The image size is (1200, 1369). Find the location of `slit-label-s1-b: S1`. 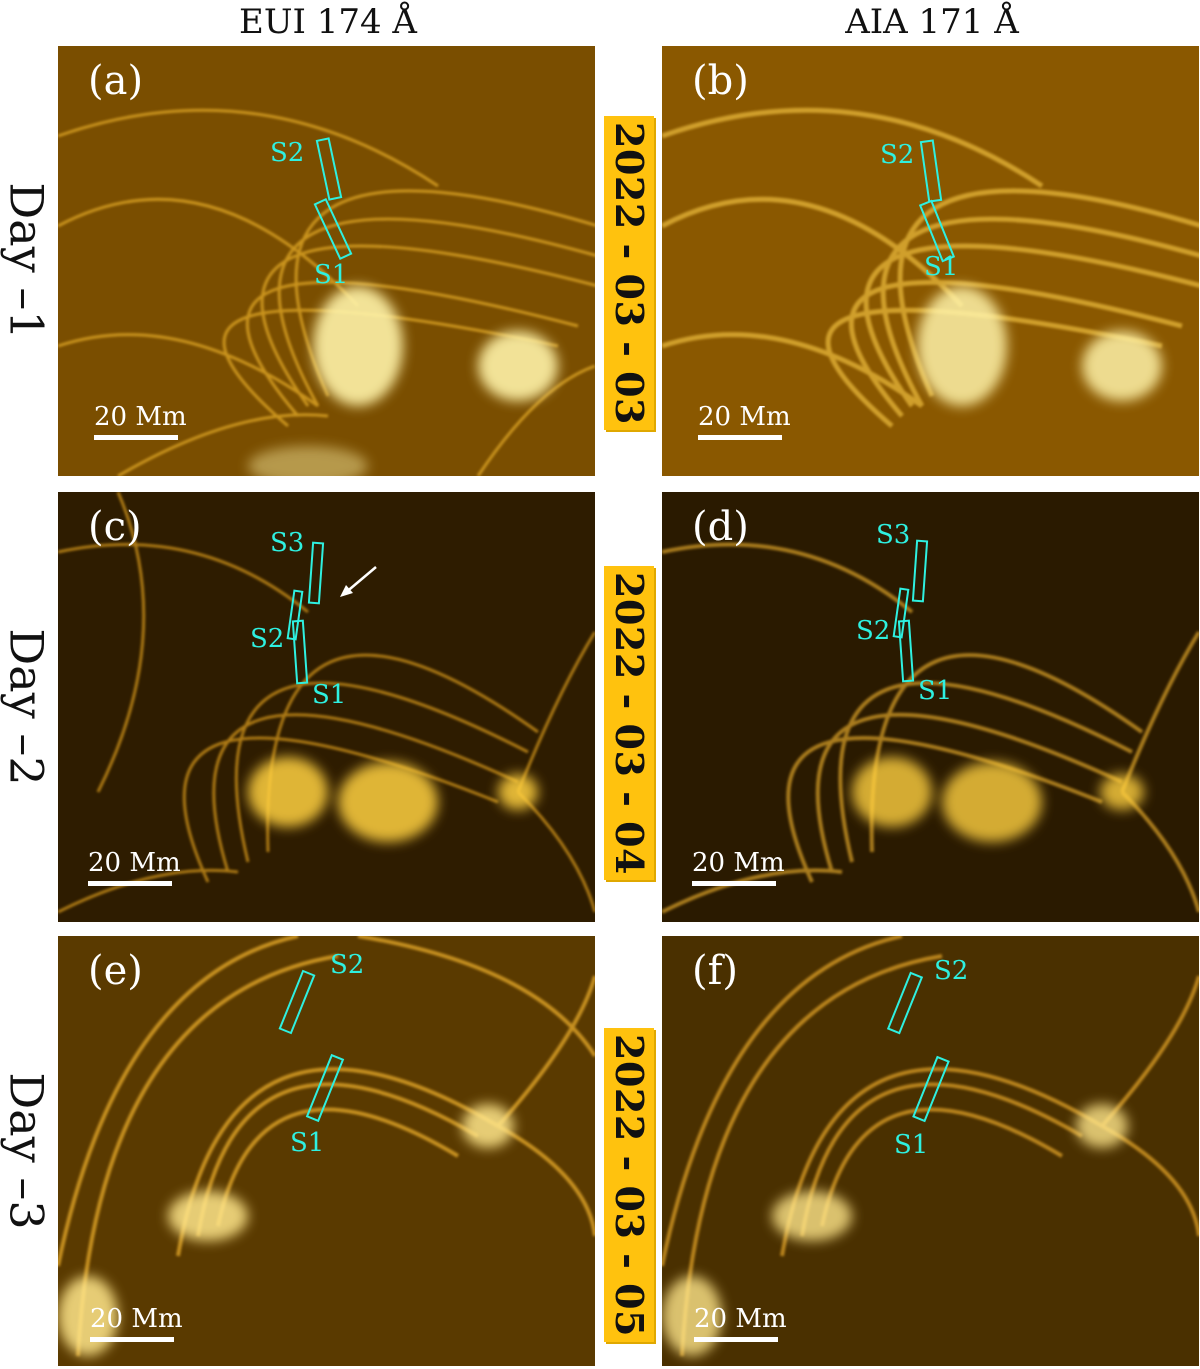

slit-label-s1-b: S1 is located at coordinates (941, 267).